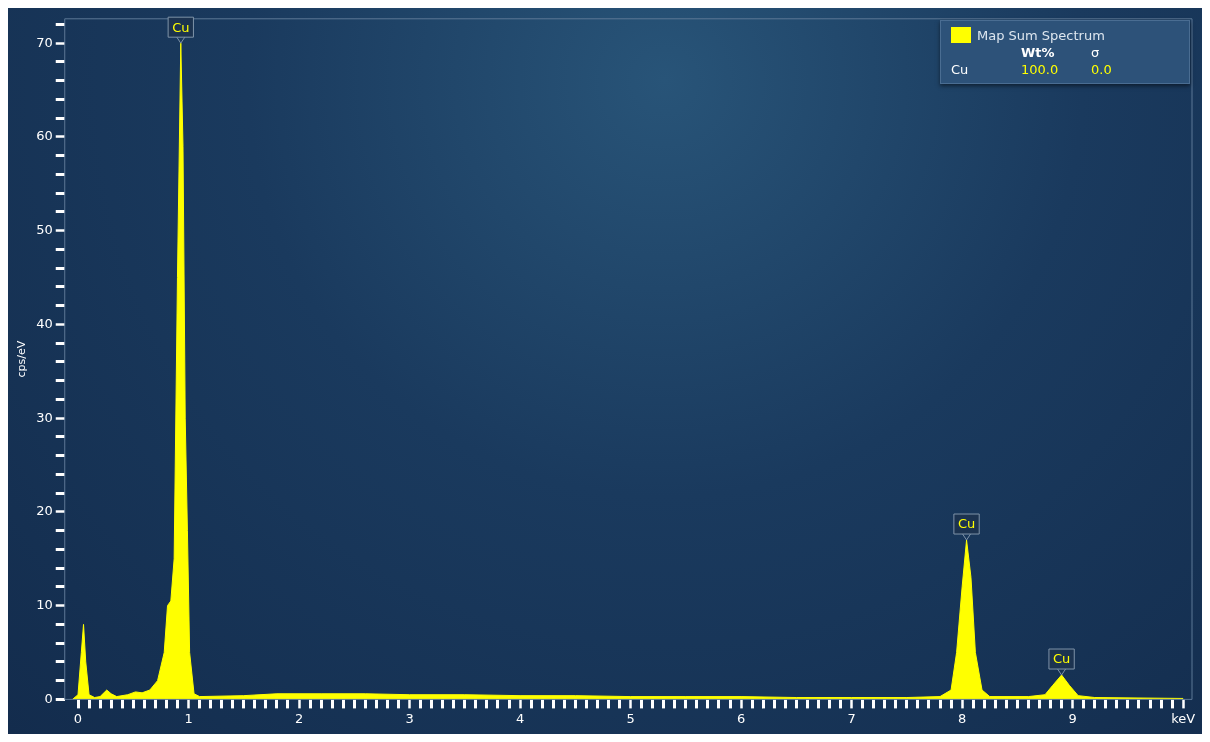 The height and width of the screenshot is (742, 1210). Describe the element at coordinates (78, 718) in the screenshot. I see `x-tick-label: 0` at that location.